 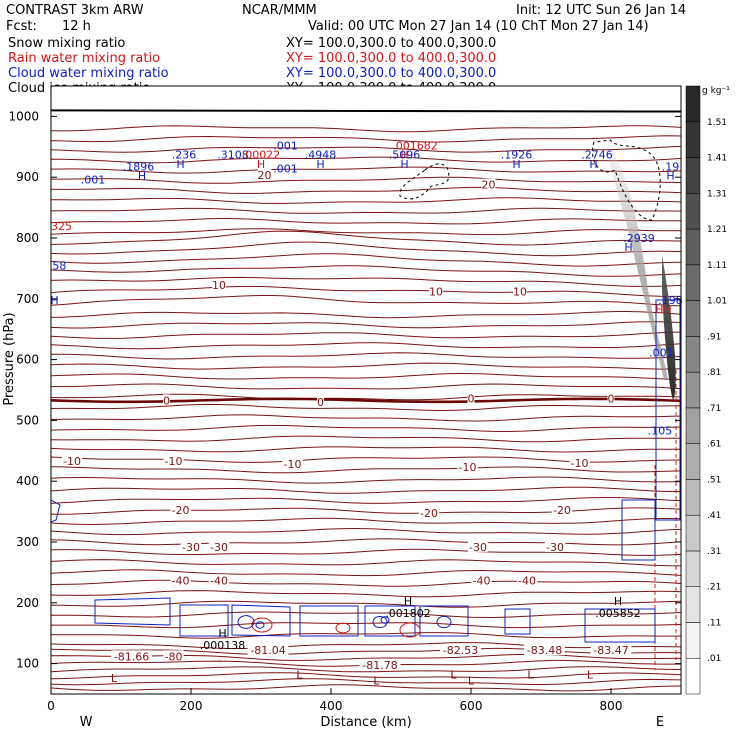 I want to click on rain-label: H, so click(x=261, y=164).